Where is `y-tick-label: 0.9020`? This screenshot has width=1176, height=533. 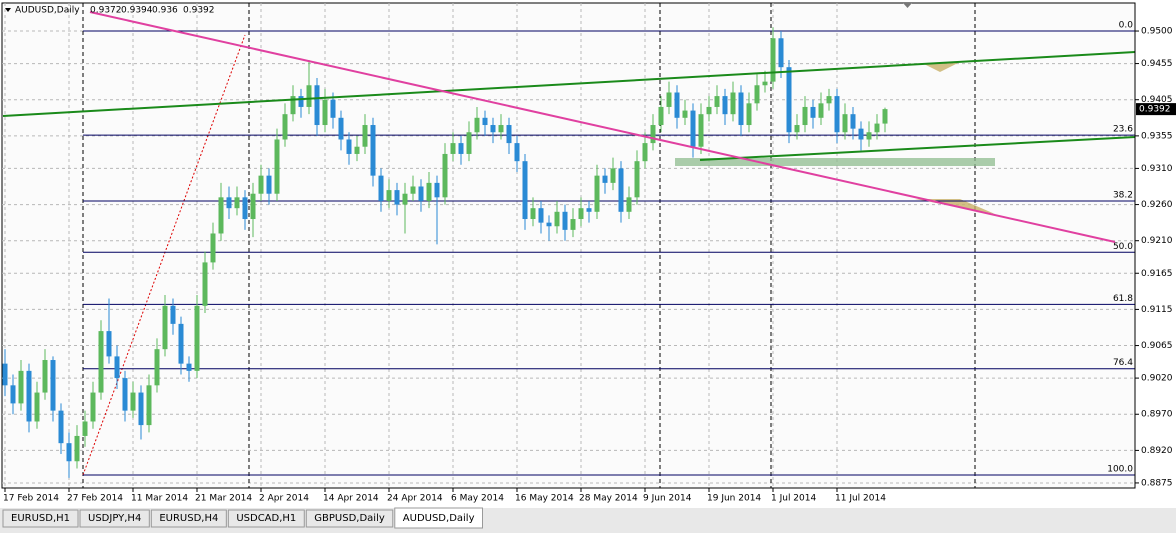 y-tick-label: 0.9020 is located at coordinates (1157, 379).